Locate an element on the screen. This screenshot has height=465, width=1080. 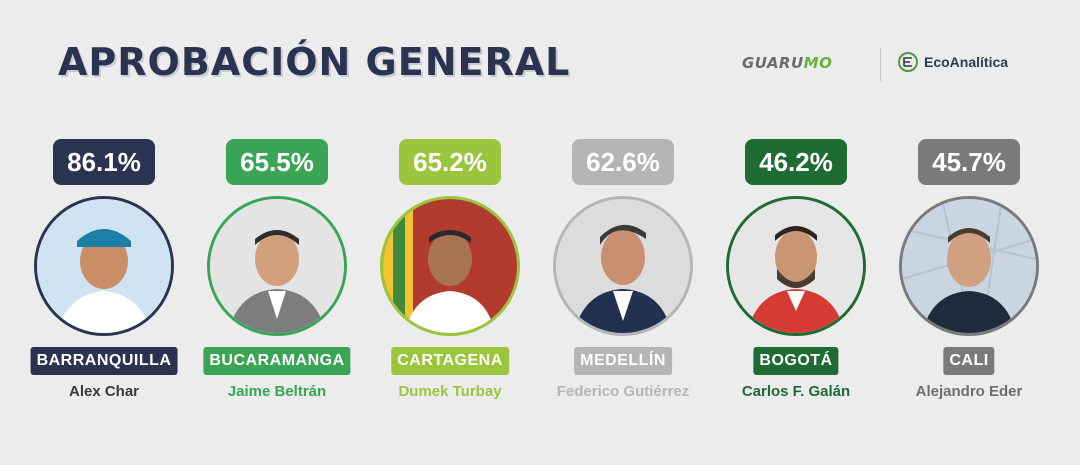
mayor-name: Alejandro Eder is located at coordinates (969, 391).